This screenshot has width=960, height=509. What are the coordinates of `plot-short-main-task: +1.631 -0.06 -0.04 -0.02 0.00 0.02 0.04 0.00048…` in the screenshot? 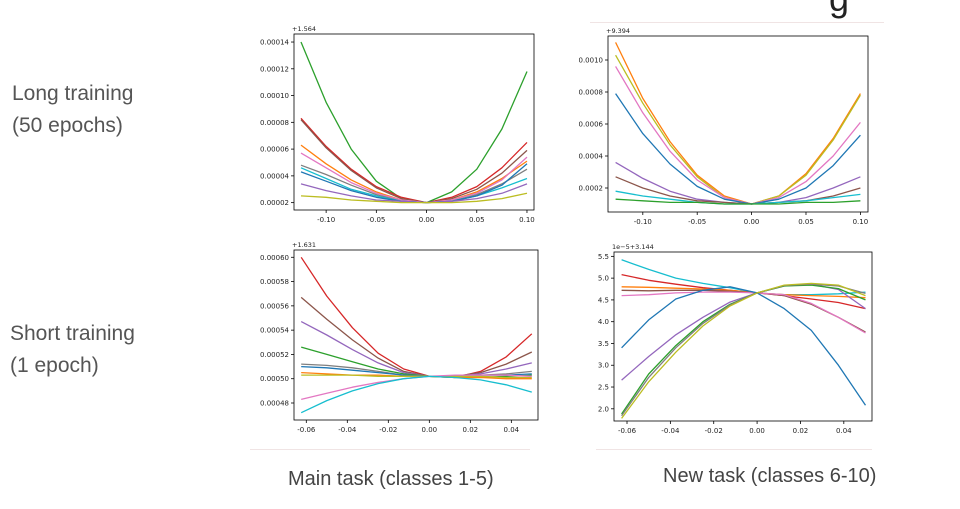 It's located at (399, 337).